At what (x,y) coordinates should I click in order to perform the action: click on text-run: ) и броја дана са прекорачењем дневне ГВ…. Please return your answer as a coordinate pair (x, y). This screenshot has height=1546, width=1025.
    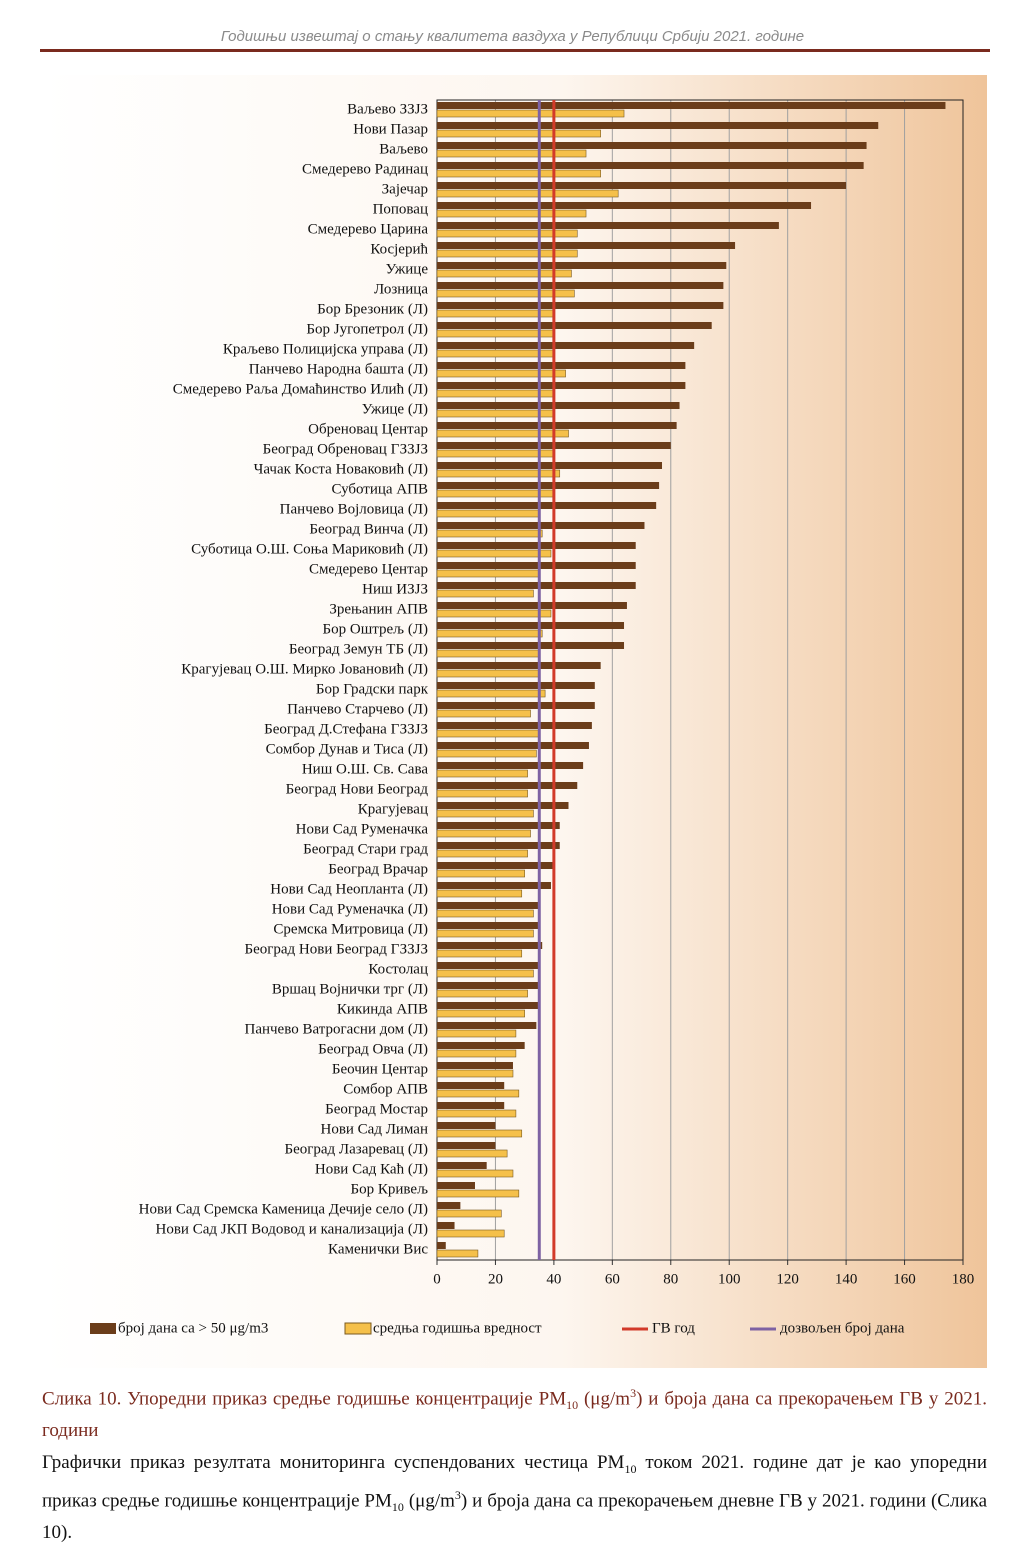
    Looking at the image, I should click on (514, 1516).